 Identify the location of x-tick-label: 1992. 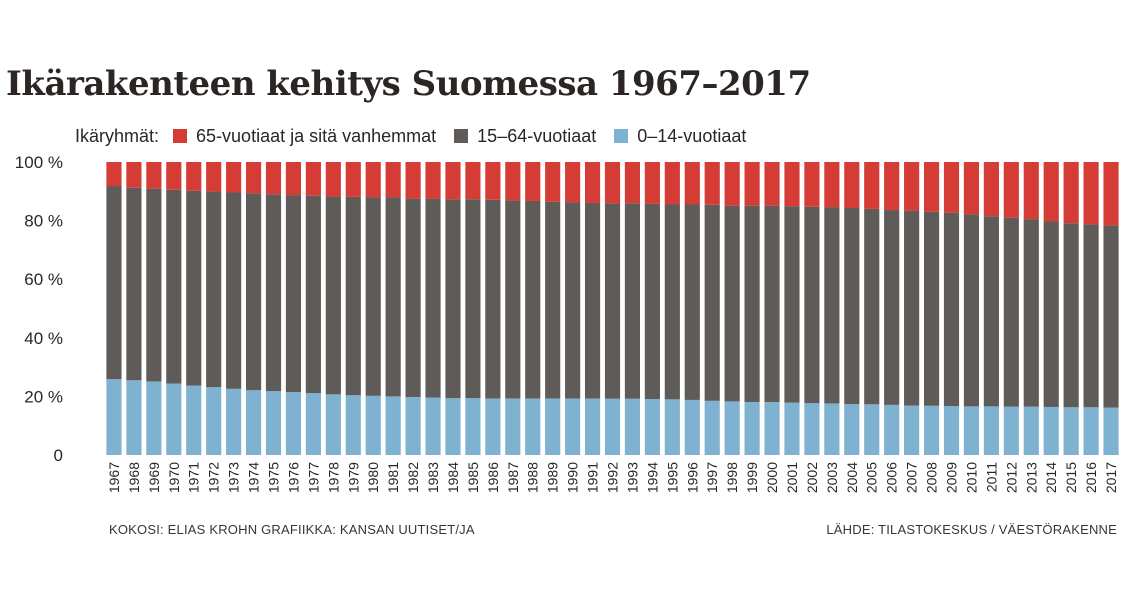
(613, 477).